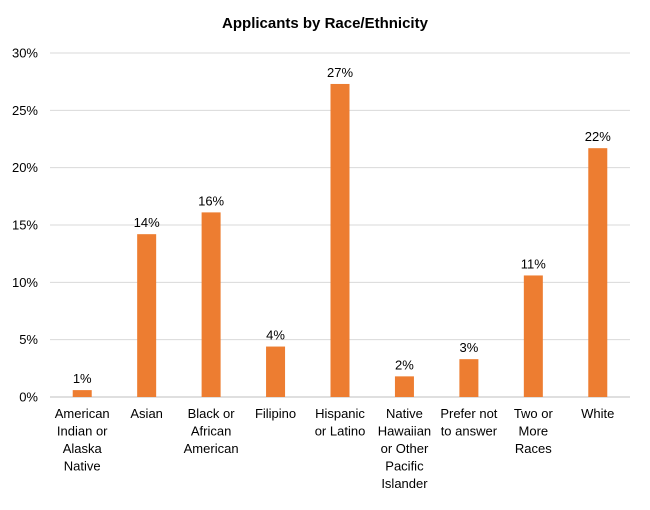 This screenshot has width=650, height=510. I want to click on y-tick-label: 0%, so click(28, 397).